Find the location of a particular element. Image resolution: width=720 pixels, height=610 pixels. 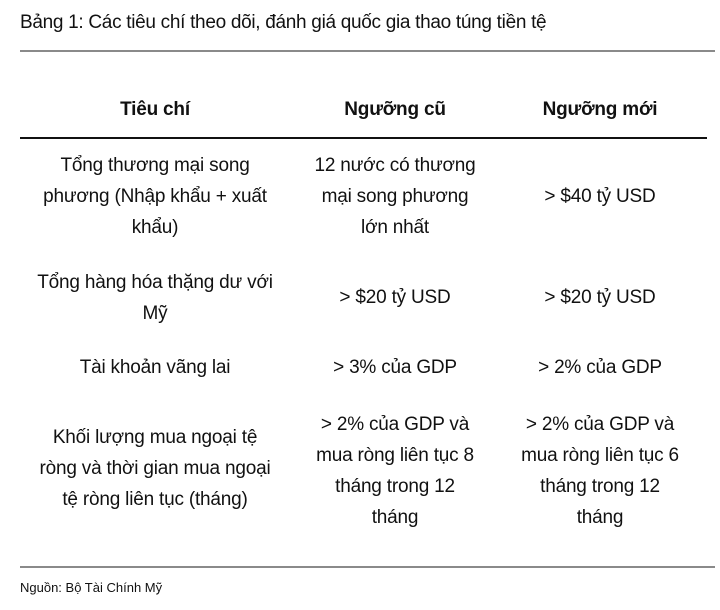

header-criteria: Tiêu chí is located at coordinates (155, 109).